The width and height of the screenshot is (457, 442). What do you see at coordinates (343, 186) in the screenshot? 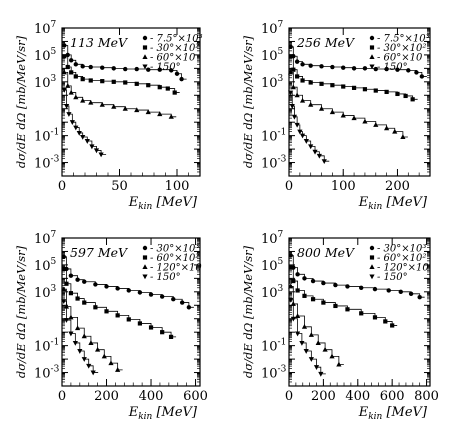
I see `x-tick-label: 100` at bounding box center [343, 186].